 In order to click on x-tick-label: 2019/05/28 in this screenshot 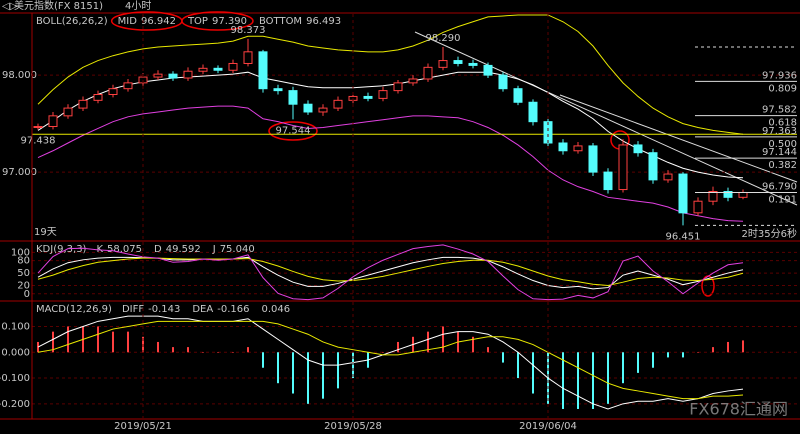, I will do `click(353, 426)`.